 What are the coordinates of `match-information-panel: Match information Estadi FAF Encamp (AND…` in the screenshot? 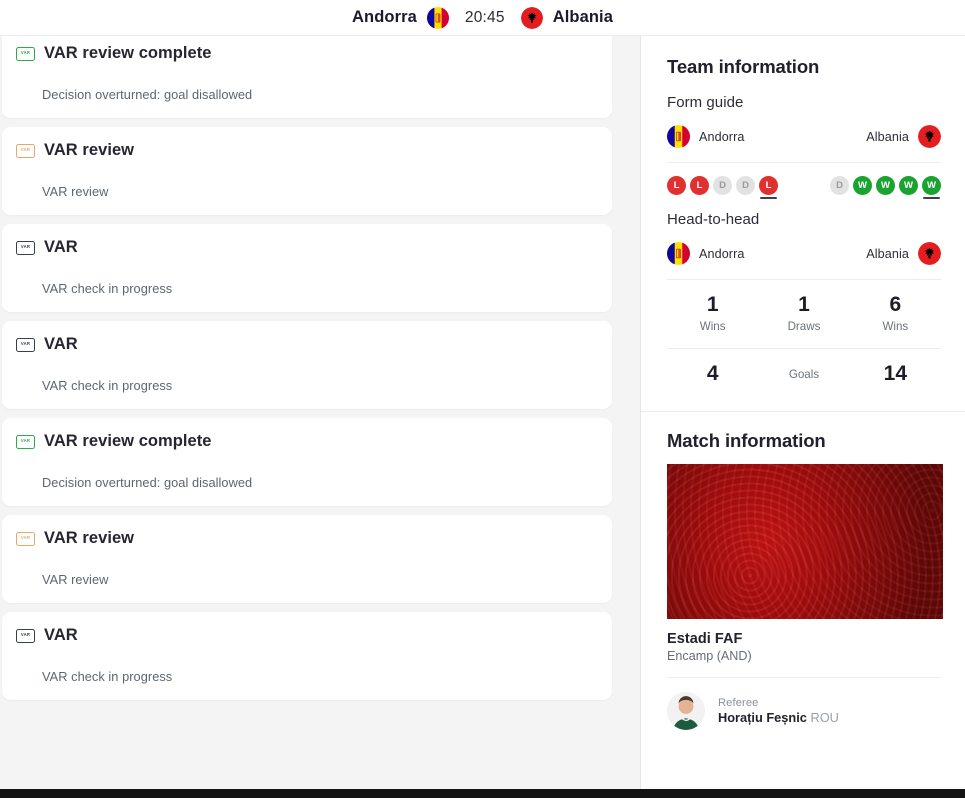 It's located at (803, 571).